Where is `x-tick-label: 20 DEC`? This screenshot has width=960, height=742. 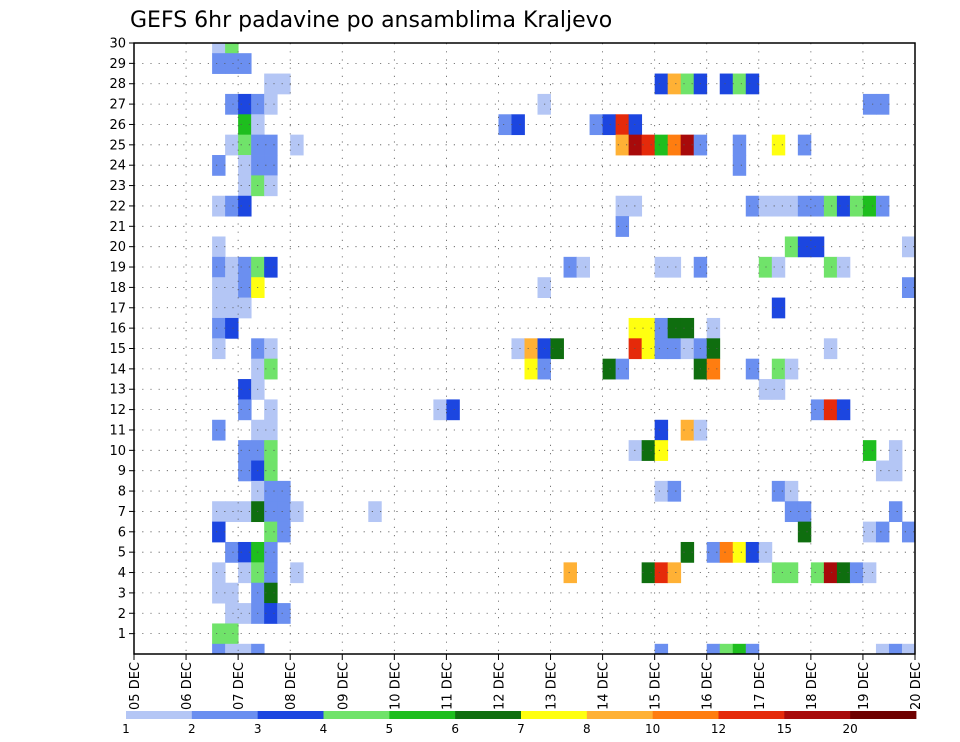
x-tick-label: 20 DEC is located at coordinates (916, 686).